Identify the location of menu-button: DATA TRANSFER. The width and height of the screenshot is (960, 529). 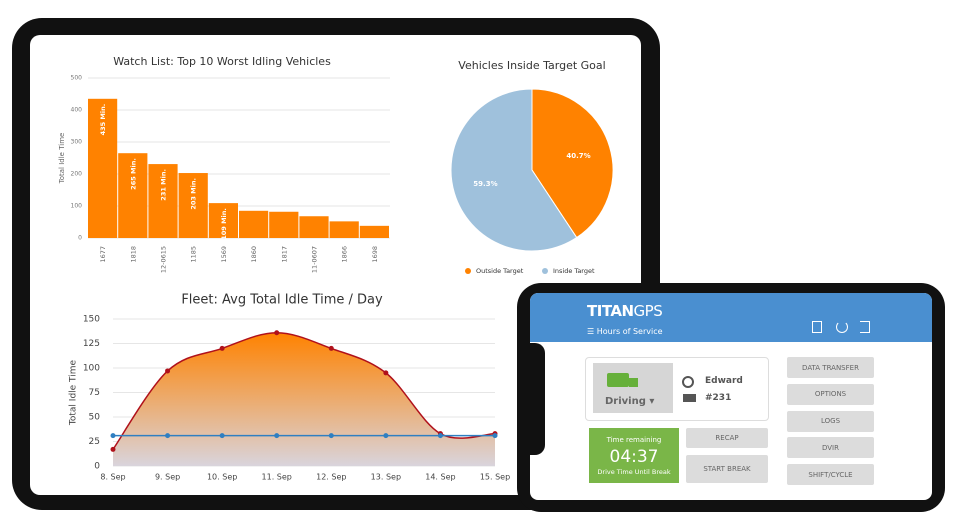
(830, 367).